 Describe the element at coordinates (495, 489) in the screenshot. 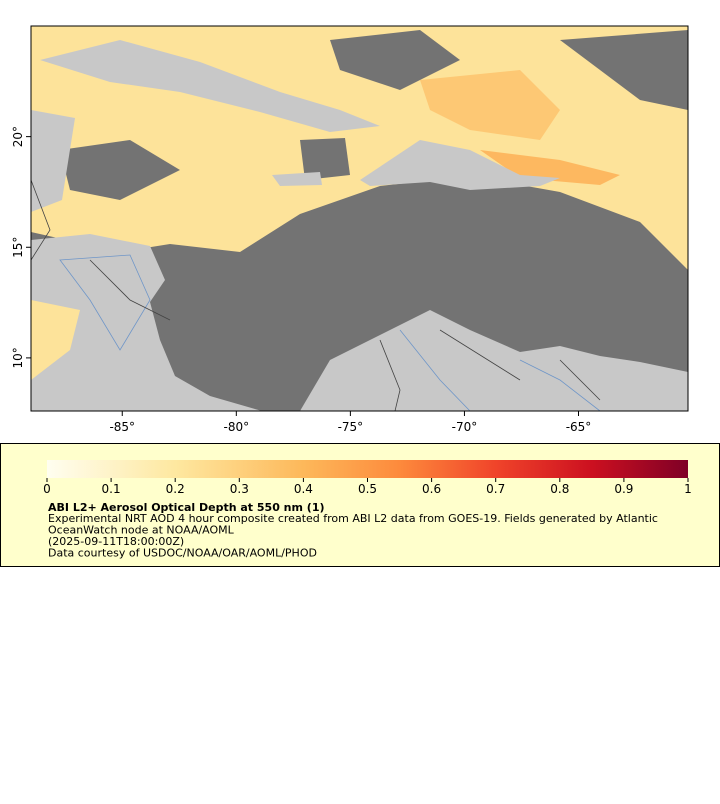

I see `colorbar-tick-label: 0.7` at that location.